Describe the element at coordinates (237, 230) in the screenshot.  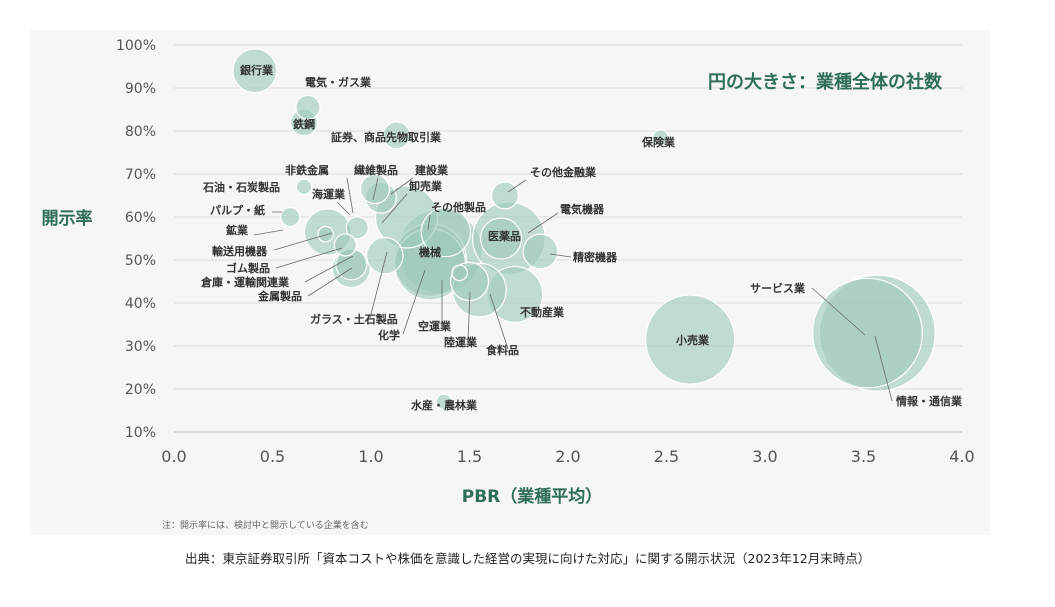
I see `bubble-label: 鉱業` at that location.